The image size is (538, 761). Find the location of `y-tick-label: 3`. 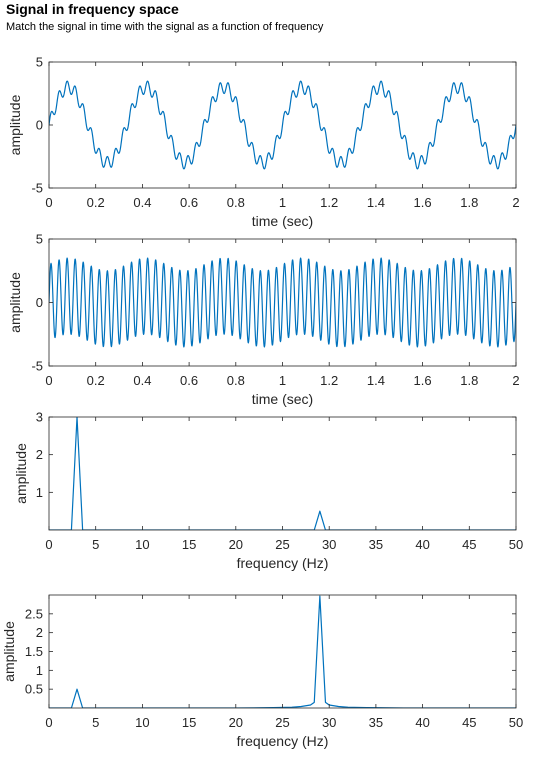

y-tick-label: 3 is located at coordinates (39, 417).